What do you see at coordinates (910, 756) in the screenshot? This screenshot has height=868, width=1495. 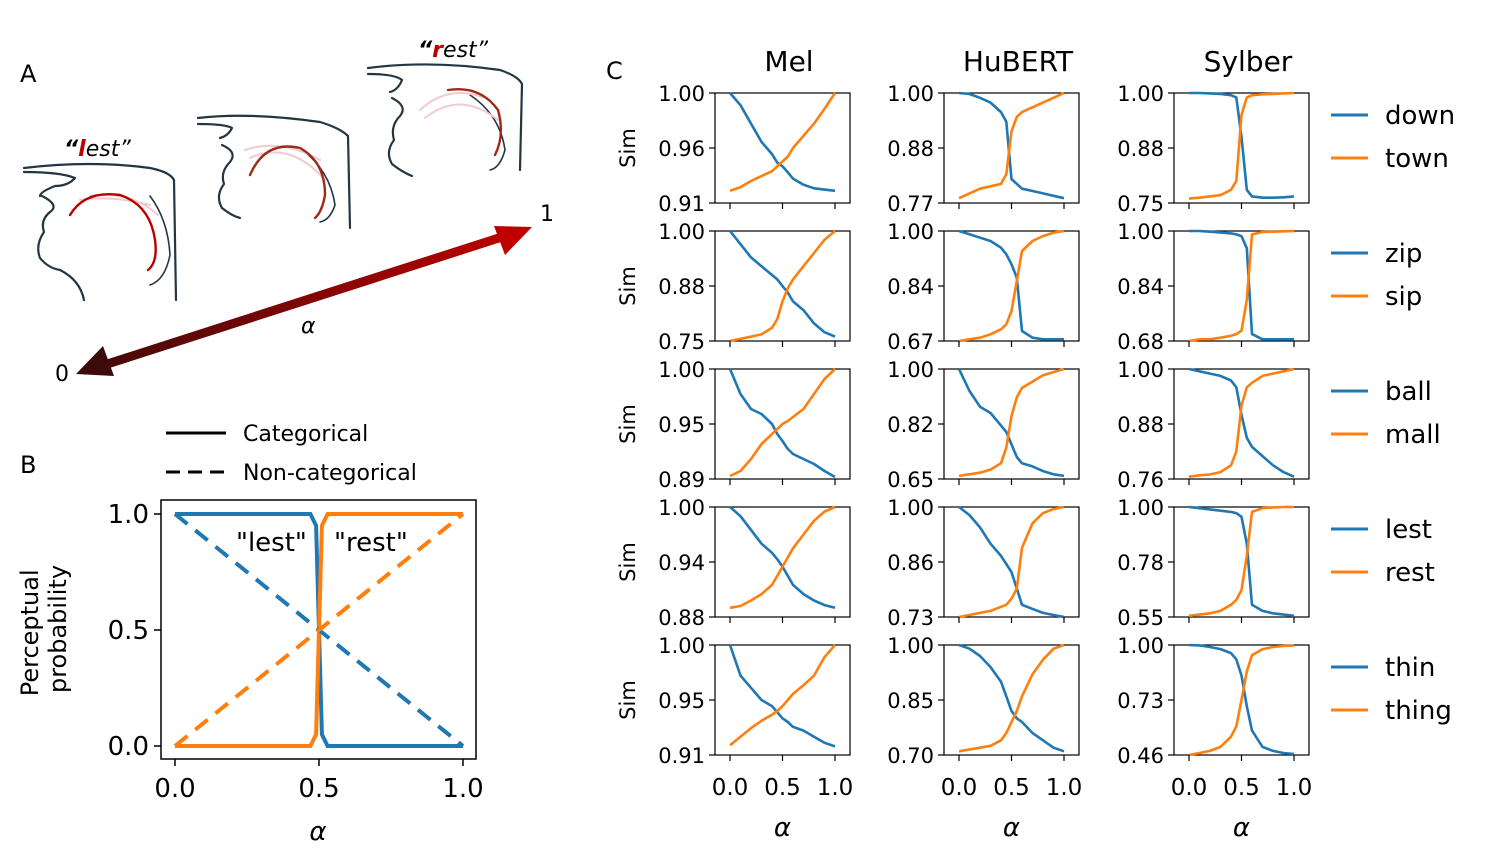 I see `cell-ytick-label: 0.70` at bounding box center [910, 756].